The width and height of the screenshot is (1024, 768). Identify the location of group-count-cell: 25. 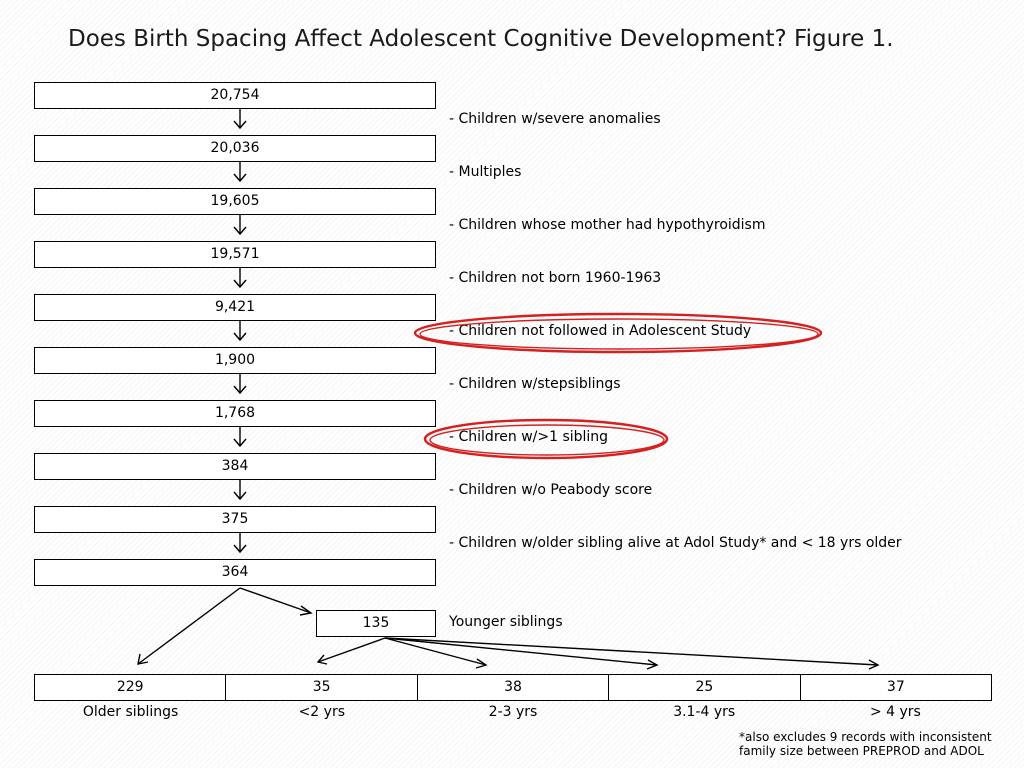
(705, 687).